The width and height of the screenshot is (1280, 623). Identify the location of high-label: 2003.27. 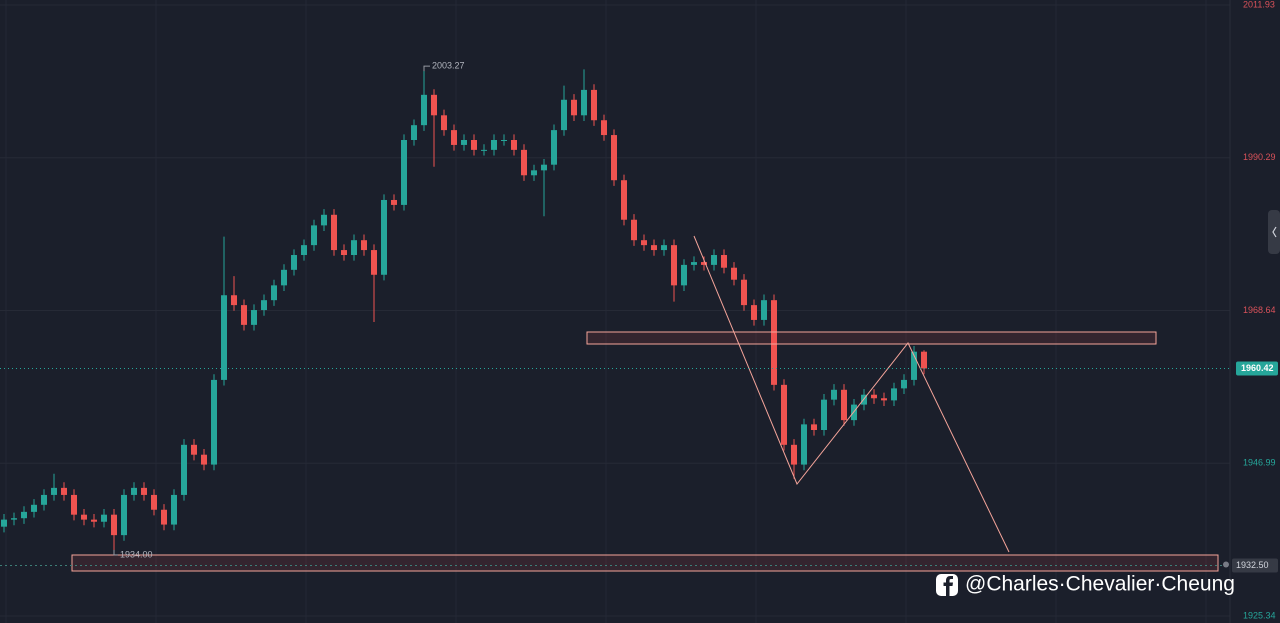
(448, 65).